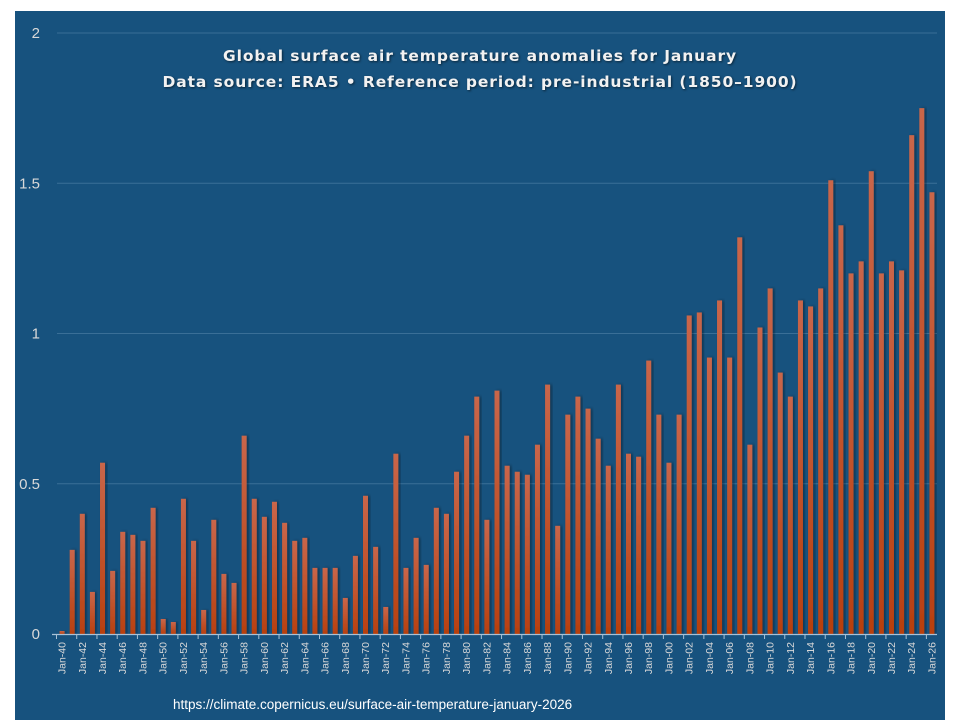  What do you see at coordinates (29, 484) in the screenshot?
I see `y-tick-label: 0.5` at bounding box center [29, 484].